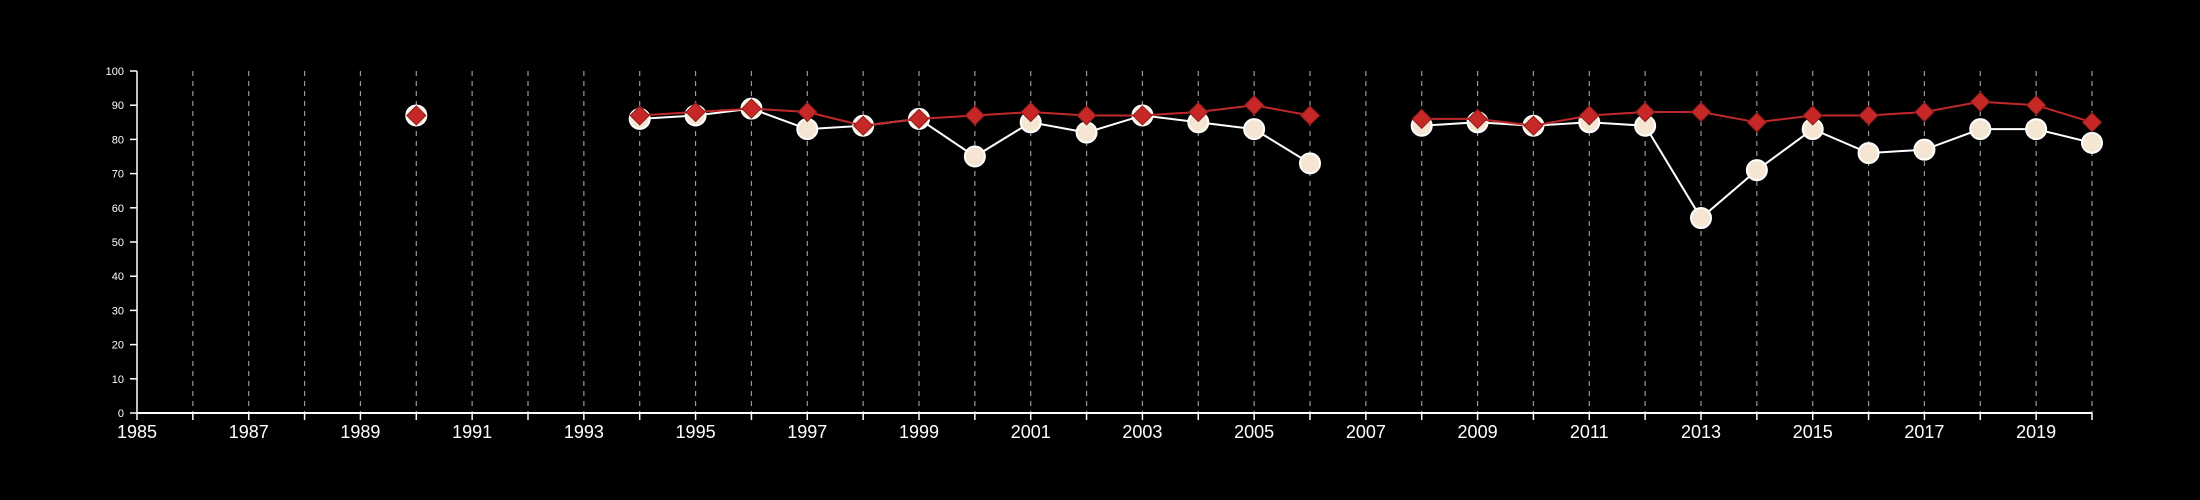  I want to click on x-tick-label: 2013, so click(1701, 432).